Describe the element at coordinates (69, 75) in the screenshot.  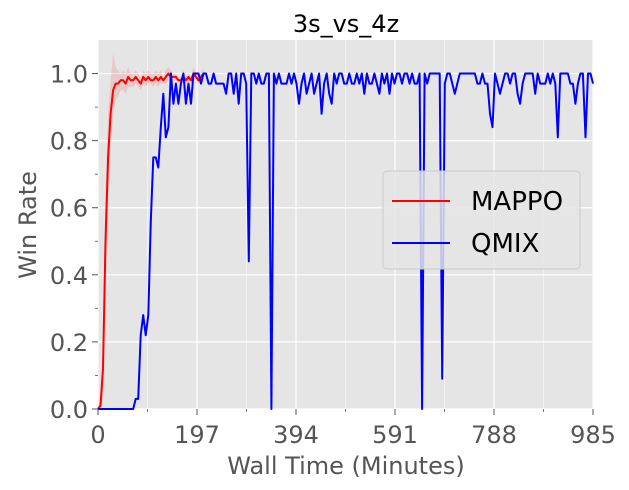
I see `y-tick-label: 1.0` at that location.